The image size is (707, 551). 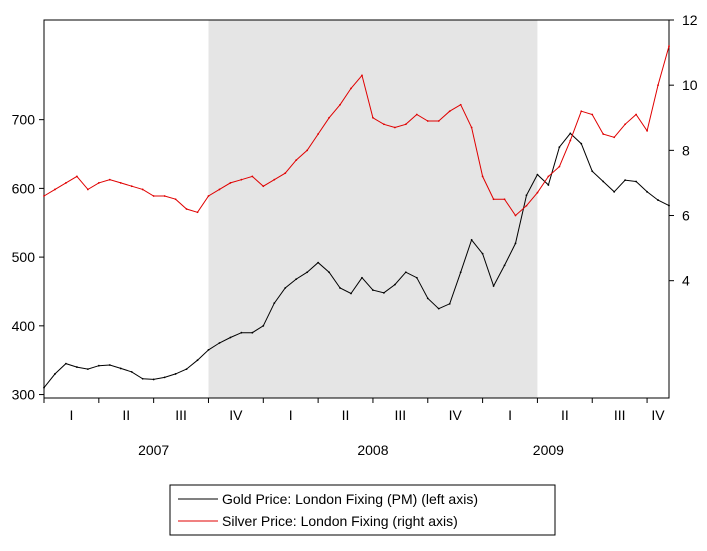 What do you see at coordinates (346, 415) in the screenshot?
I see `quarter-label: II` at bounding box center [346, 415].